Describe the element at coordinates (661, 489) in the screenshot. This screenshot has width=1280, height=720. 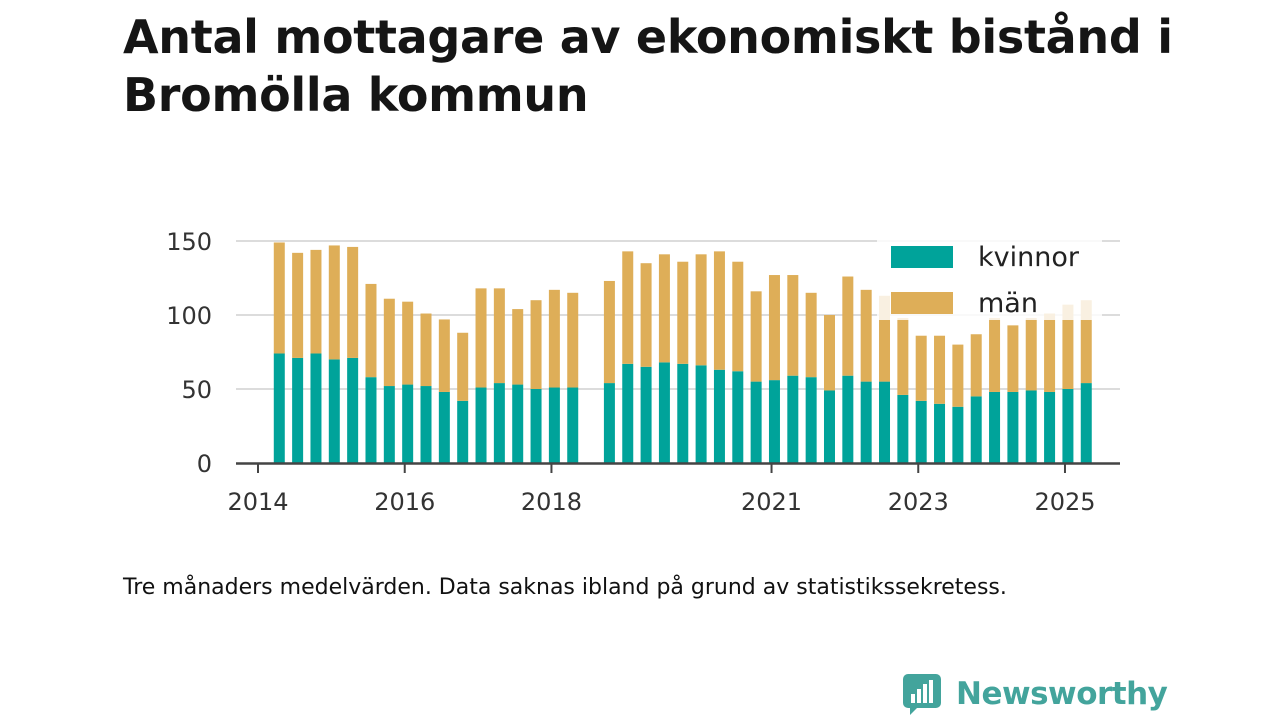
I see `x-axis-ticks: 2014 2016 2018 2021 2023 2025` at that location.